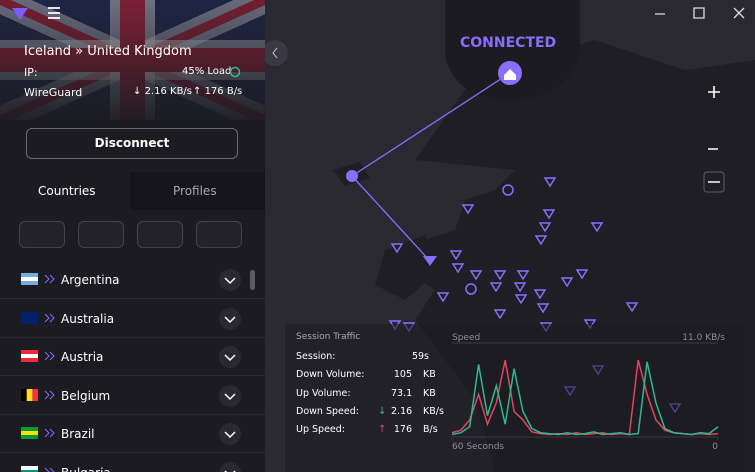 This screenshot has height=472, width=755. What do you see at coordinates (160, 234) in the screenshot?
I see `filter-p2p` at bounding box center [160, 234].